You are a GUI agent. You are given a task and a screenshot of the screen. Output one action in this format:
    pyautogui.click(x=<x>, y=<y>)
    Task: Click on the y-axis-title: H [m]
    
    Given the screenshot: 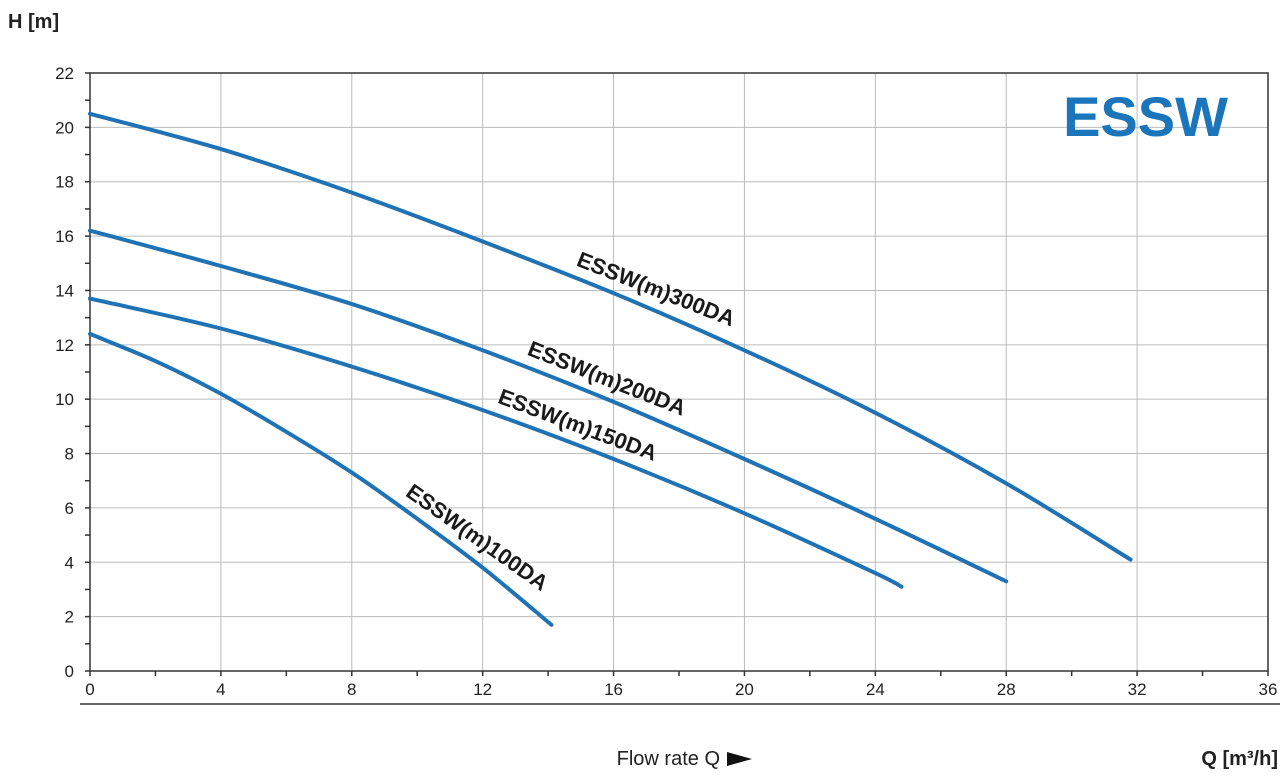 What is the action you would take?
    pyautogui.click(x=33, y=22)
    